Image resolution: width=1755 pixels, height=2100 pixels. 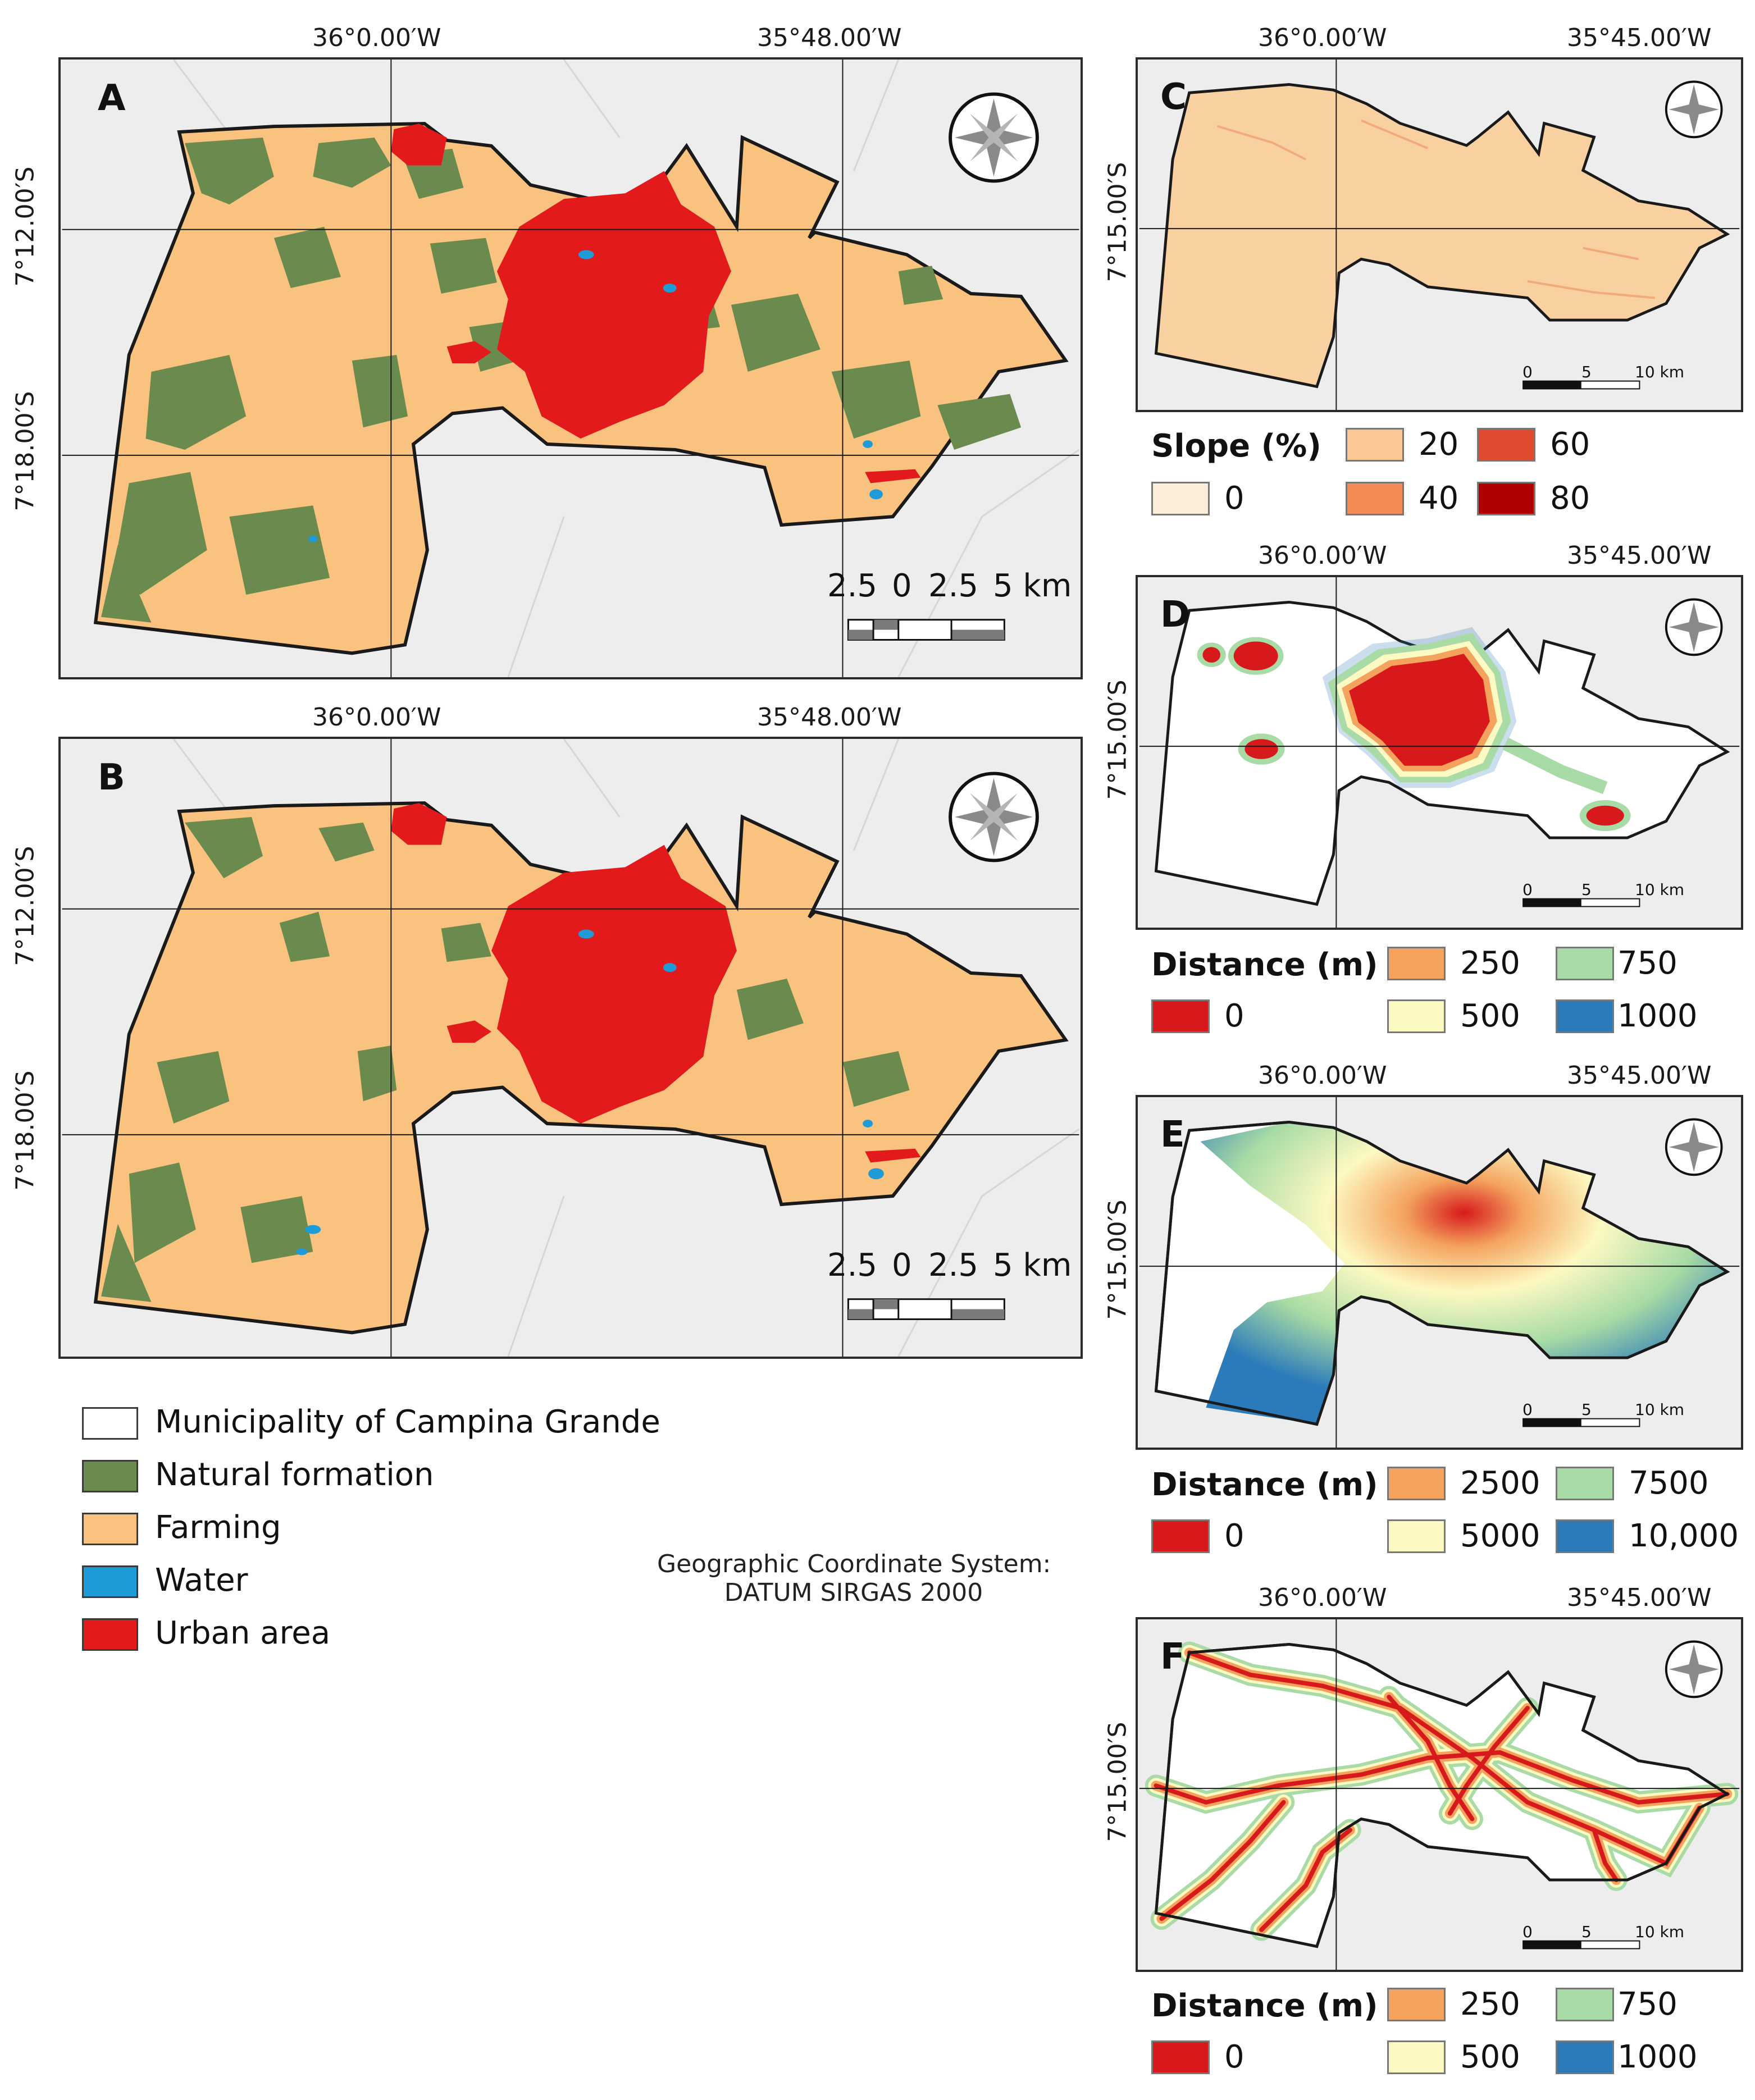 I want to click on slope-label-20: 20, so click(x=1439, y=444).